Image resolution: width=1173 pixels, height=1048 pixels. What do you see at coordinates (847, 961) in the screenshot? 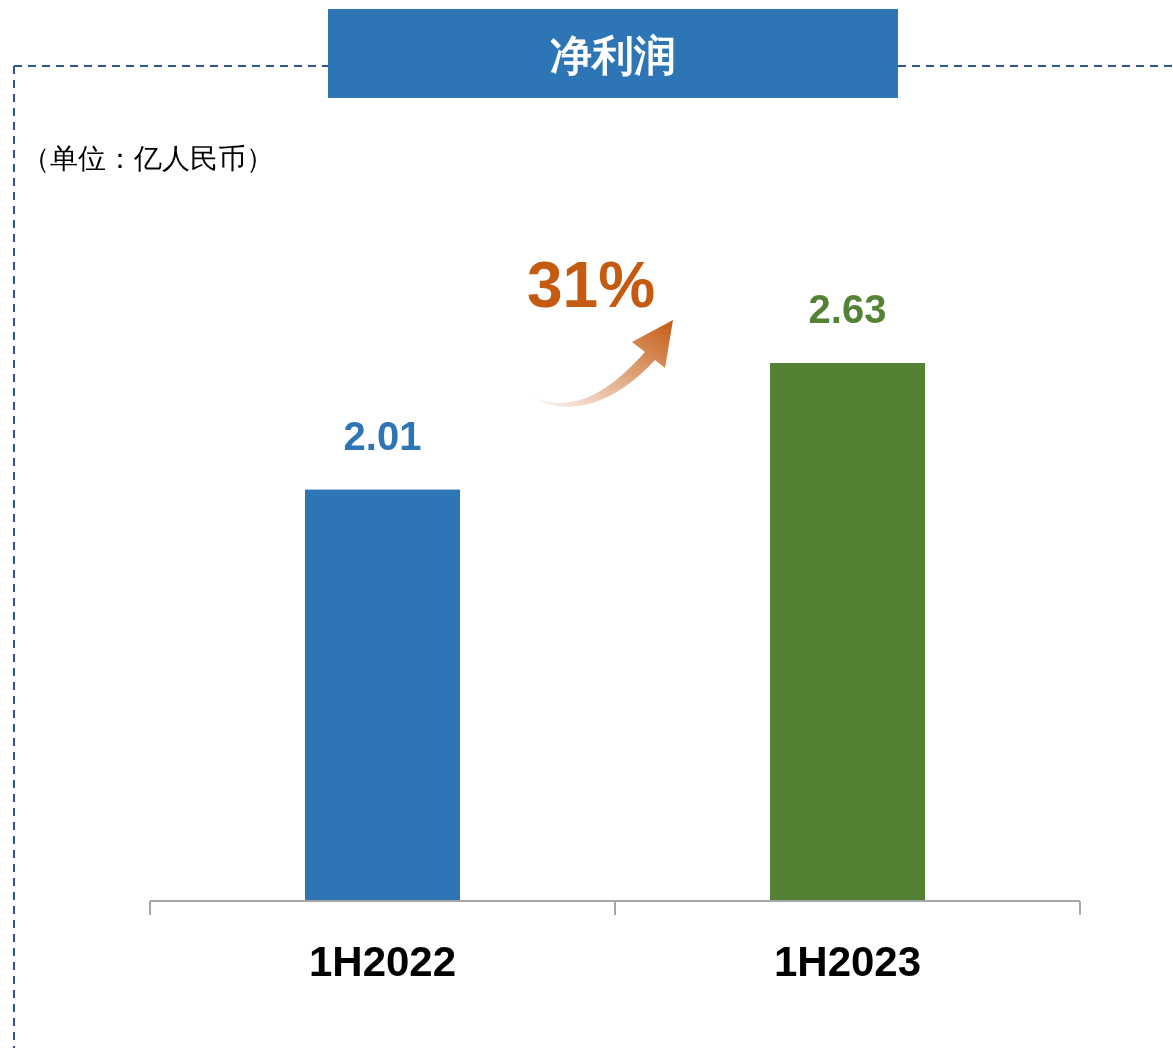
I see `x-tick-label: 1H2023` at bounding box center [847, 961].